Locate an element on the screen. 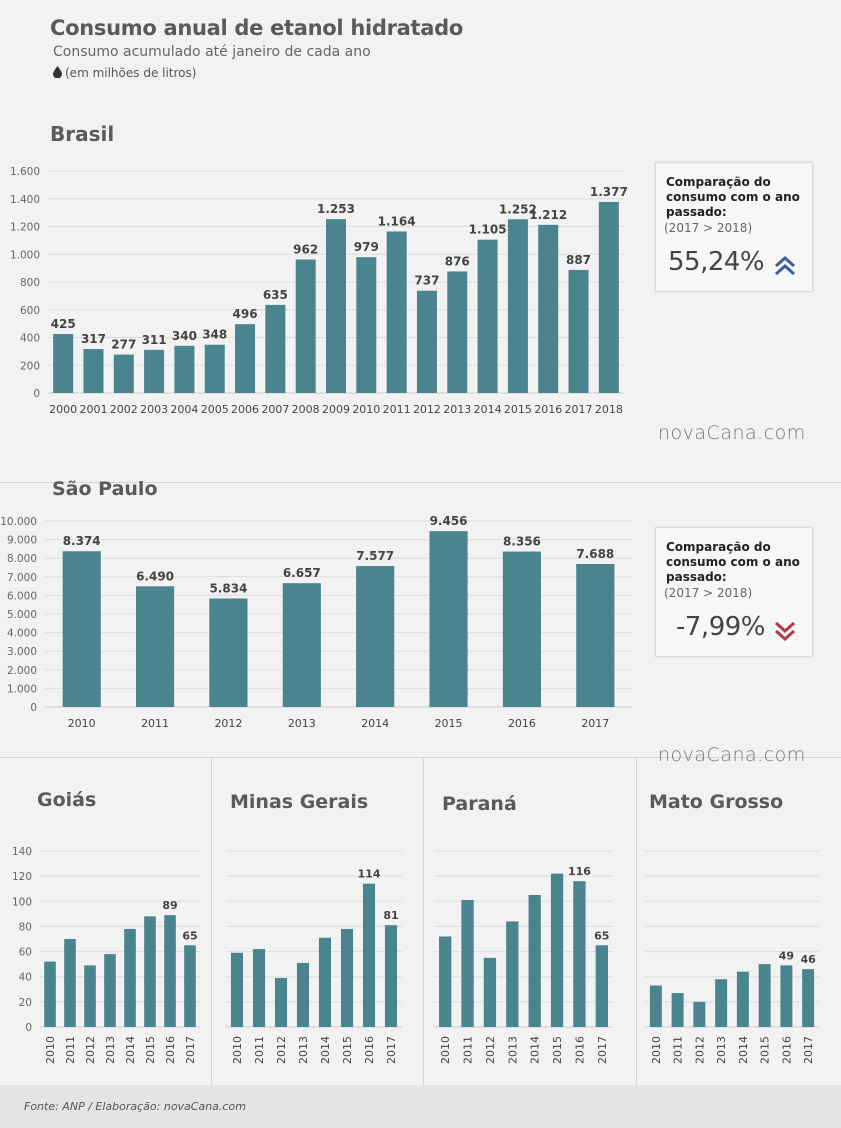  y-tick-label: 8.000 is located at coordinates (22, 559).